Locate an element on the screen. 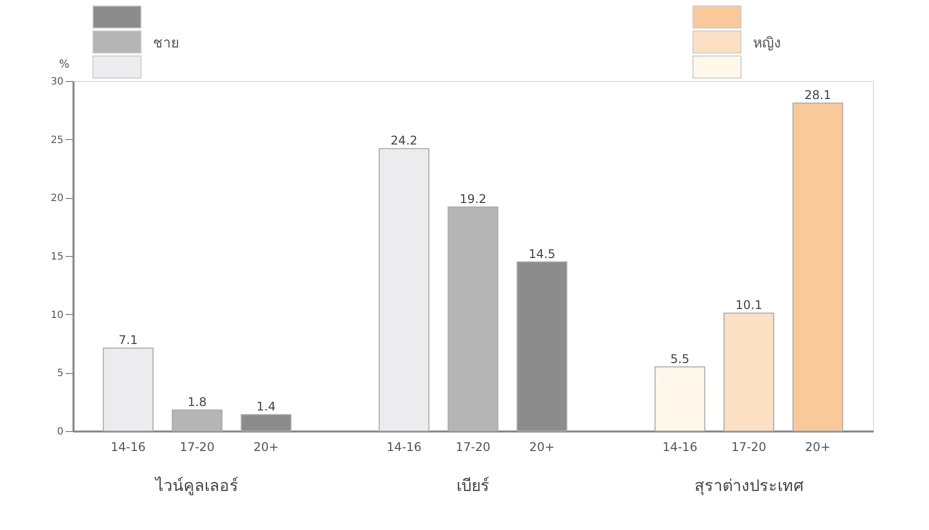  data-label: 14.5 is located at coordinates (542, 253).